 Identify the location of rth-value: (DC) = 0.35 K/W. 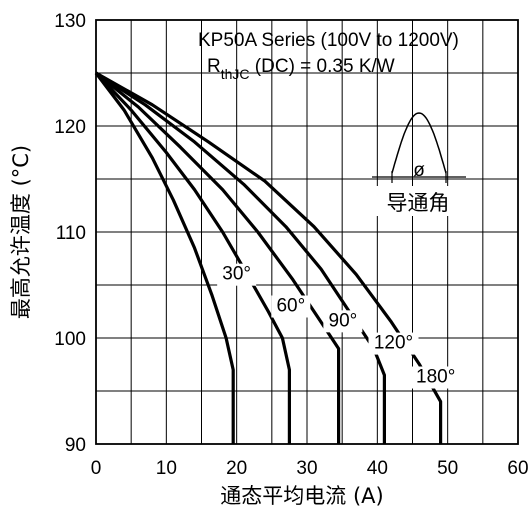
(322, 66).